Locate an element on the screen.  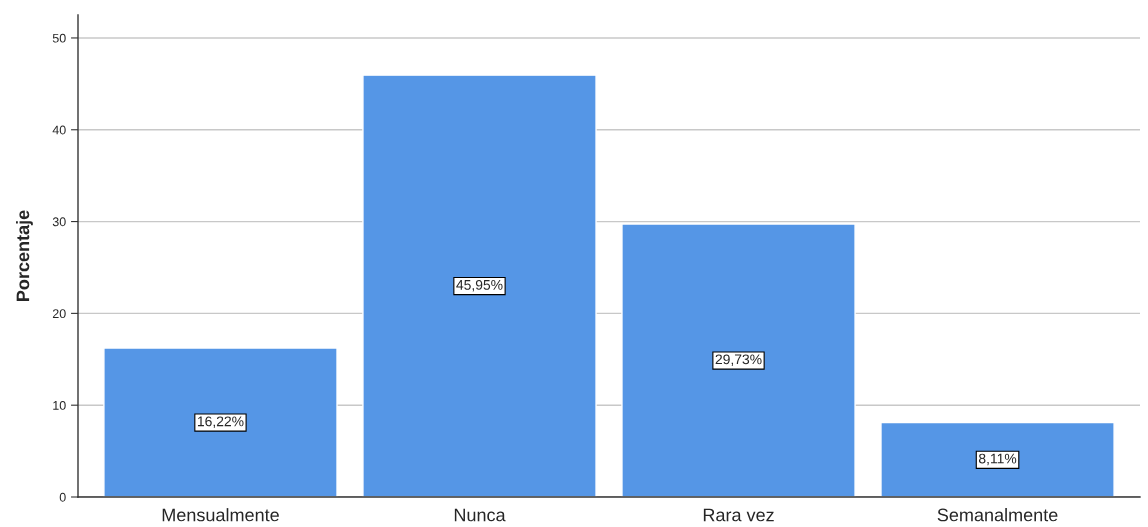
data-label: 8,11% is located at coordinates (997, 459).